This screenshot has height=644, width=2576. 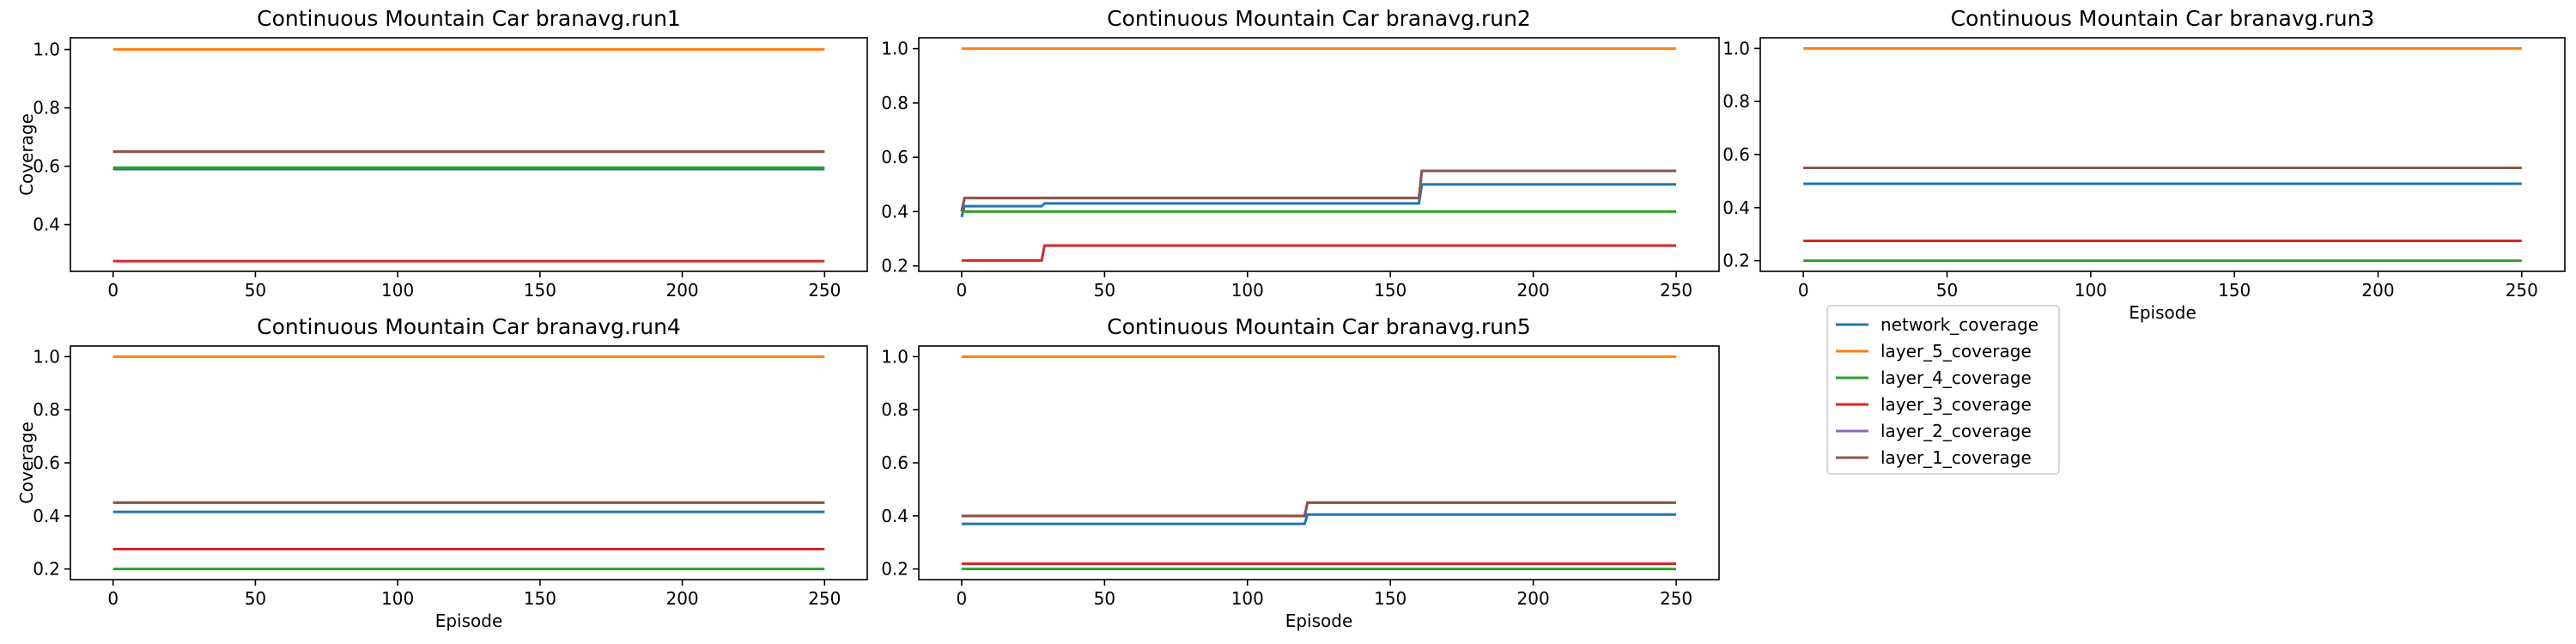 I want to click on legend-entry: layer_4_coverage, so click(x=1934, y=378).